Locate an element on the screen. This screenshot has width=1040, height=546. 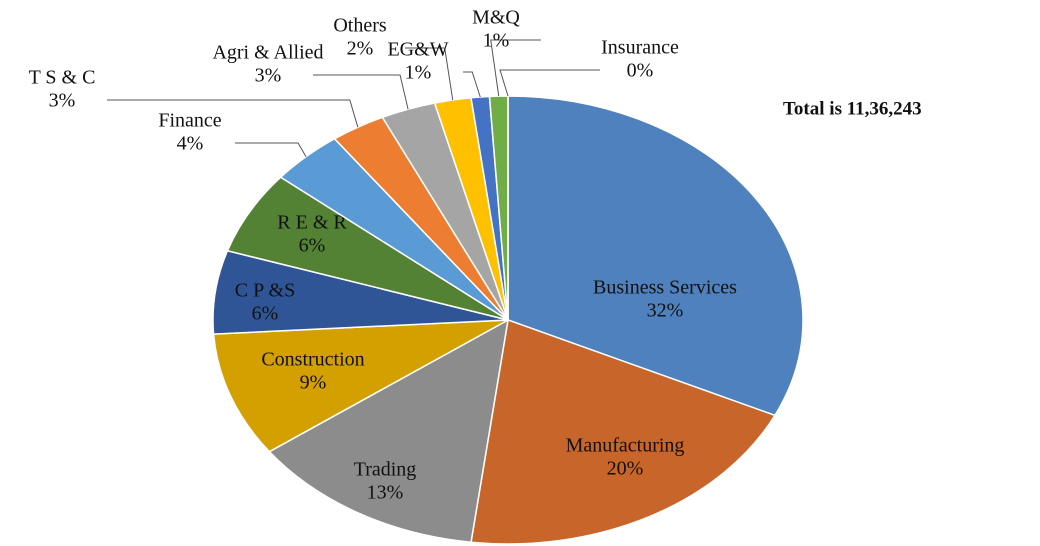
slice-value-label: 32% is located at coordinates (665, 311).